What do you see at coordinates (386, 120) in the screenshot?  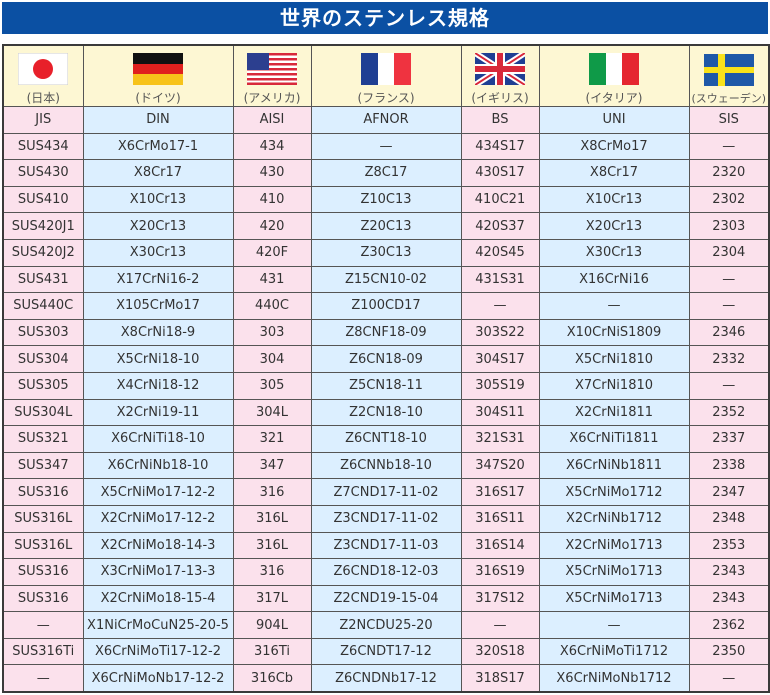 I see `standard-header-row: JIS DIN AISI AFNOR BS UNI SIS` at bounding box center [386, 120].